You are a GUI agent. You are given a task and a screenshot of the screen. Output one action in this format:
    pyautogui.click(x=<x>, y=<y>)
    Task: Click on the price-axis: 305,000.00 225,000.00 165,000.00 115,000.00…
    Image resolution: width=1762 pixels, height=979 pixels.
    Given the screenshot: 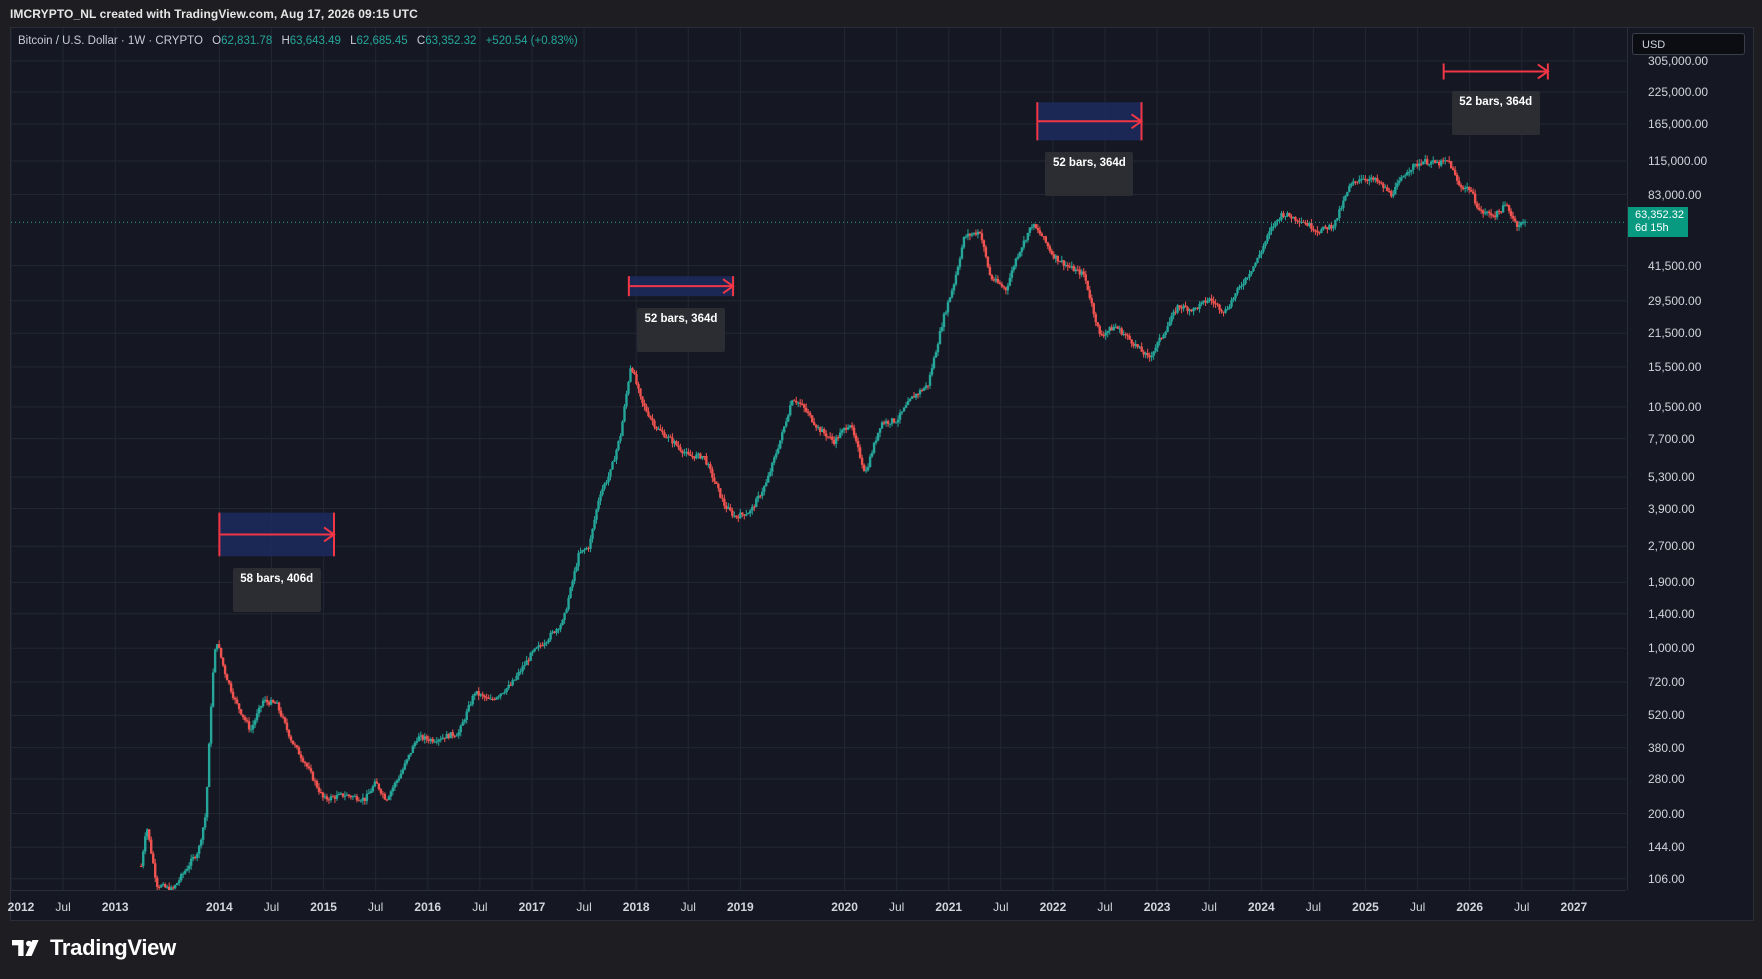 What is the action you would take?
    pyautogui.click(x=1690, y=459)
    